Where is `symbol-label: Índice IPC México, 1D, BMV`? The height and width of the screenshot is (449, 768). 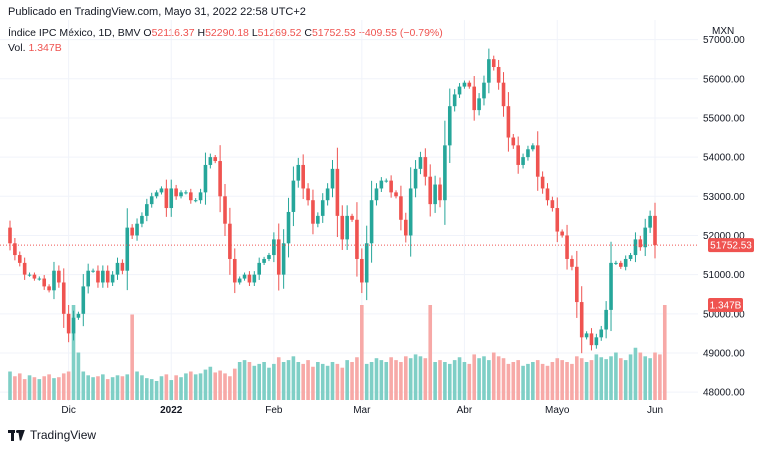
symbol-label: Índice IPC México, 1D, BMV is located at coordinates (74, 33).